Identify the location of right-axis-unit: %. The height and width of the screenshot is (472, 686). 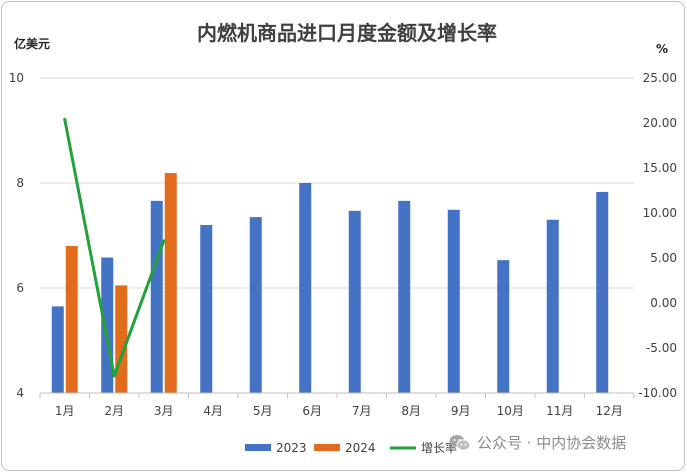
(662, 49).